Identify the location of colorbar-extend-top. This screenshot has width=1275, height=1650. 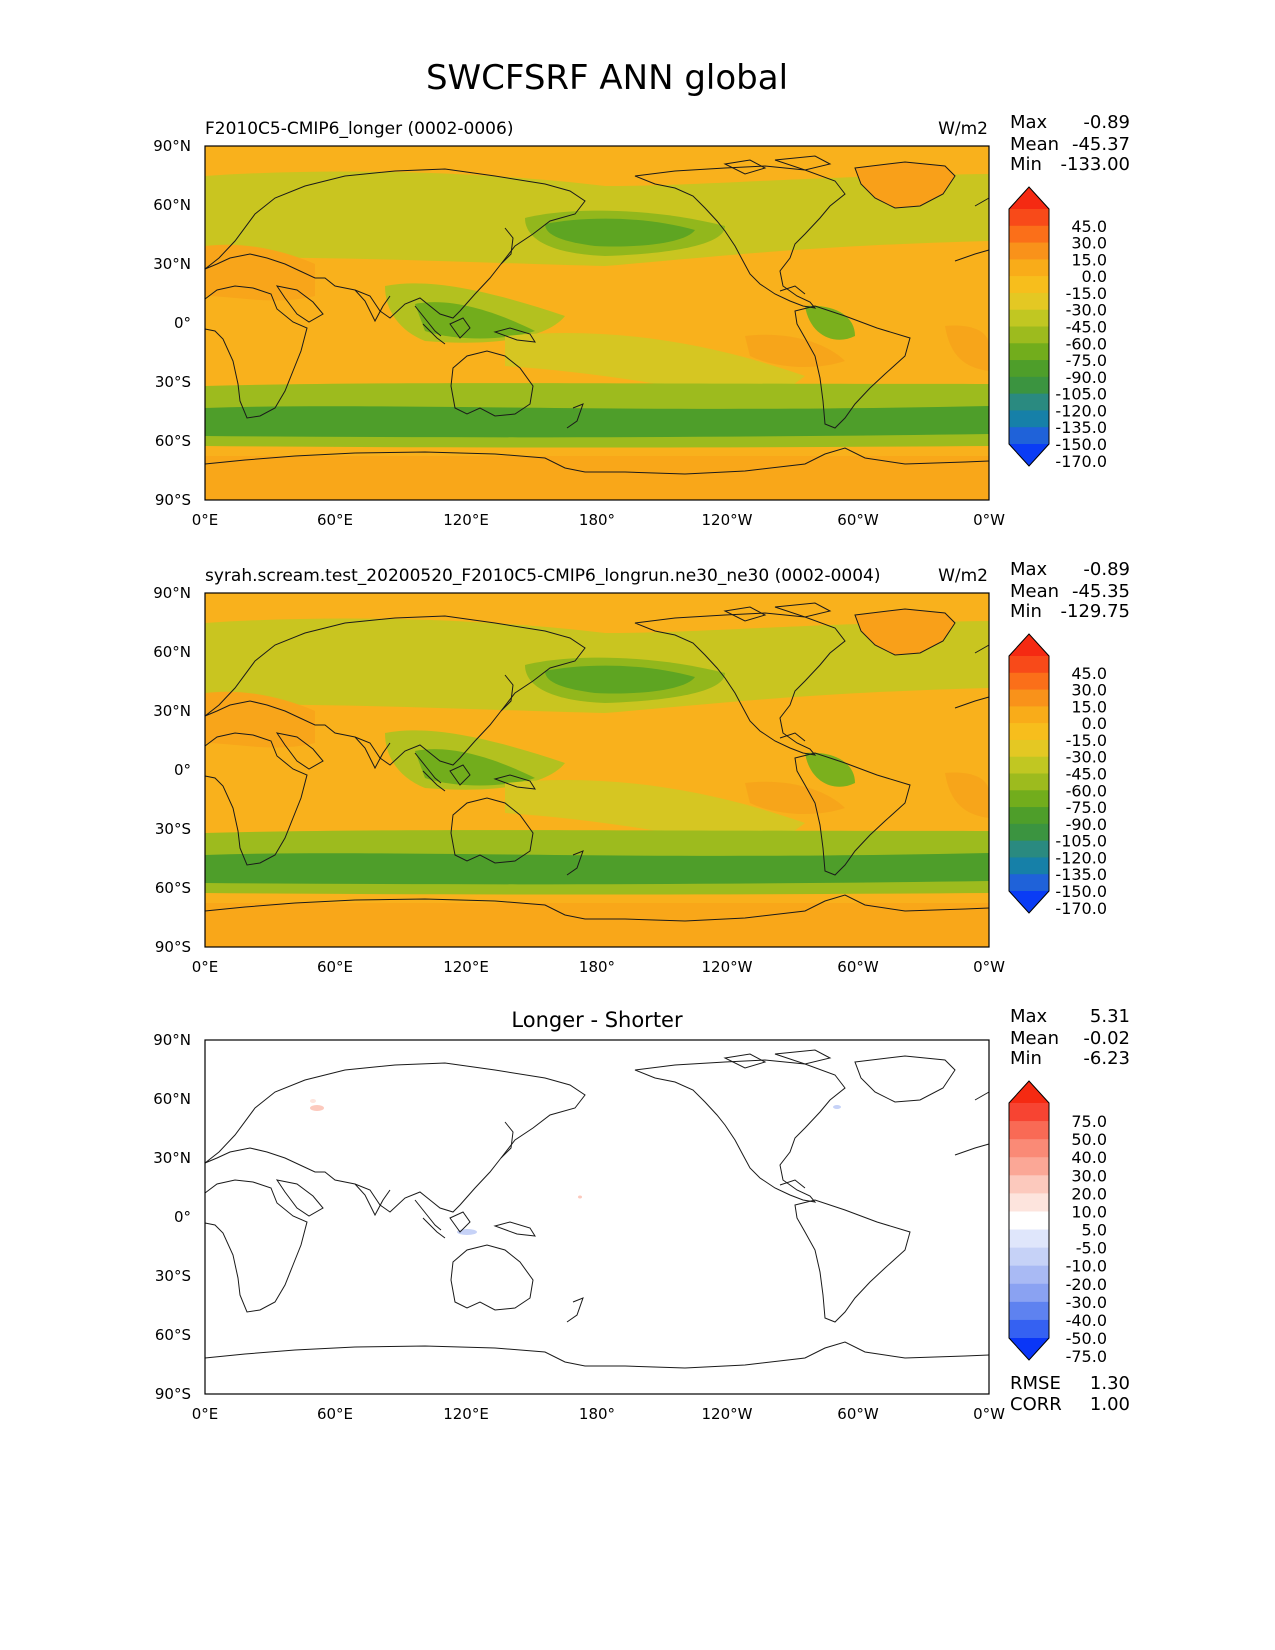
(1029, 645).